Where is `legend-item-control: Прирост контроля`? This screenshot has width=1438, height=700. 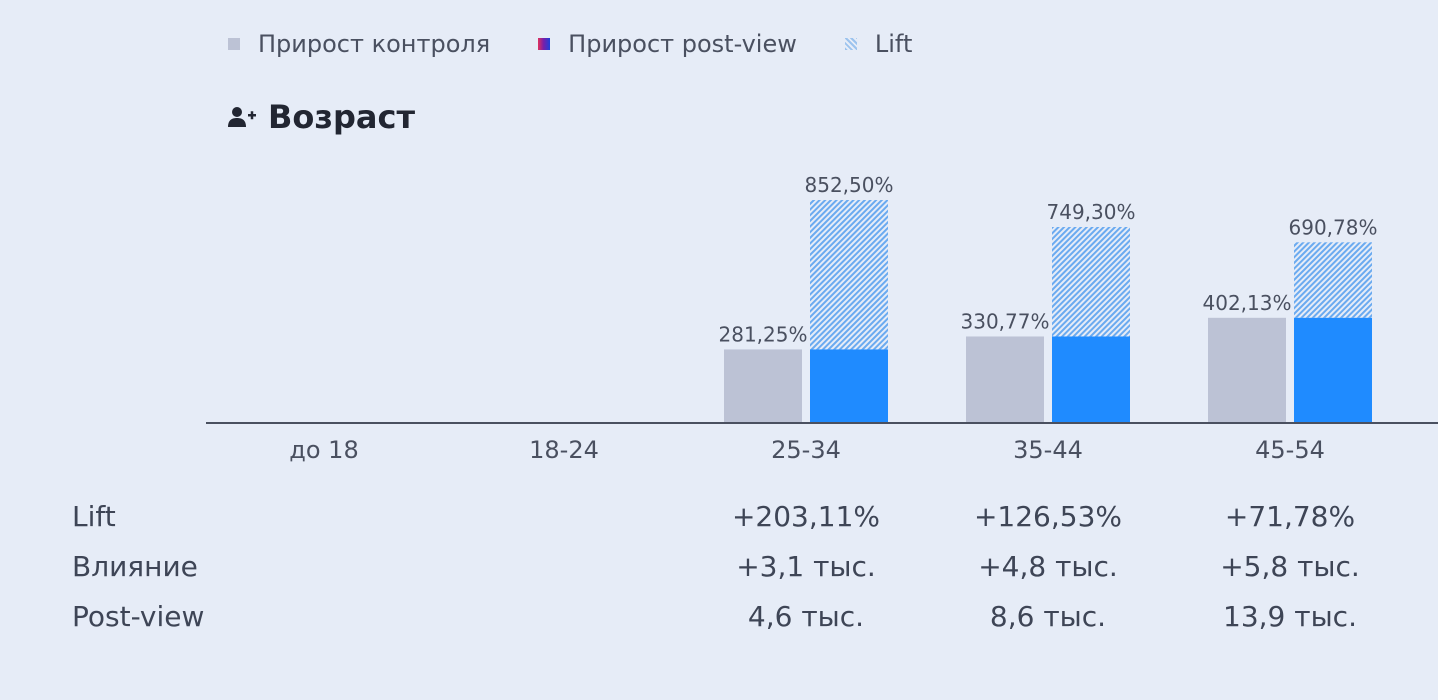 legend-item-control: Прирост контроля is located at coordinates (359, 44).